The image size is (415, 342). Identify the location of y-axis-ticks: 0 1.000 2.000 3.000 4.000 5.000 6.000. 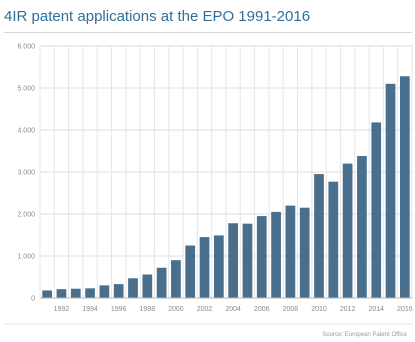
(26, 173).